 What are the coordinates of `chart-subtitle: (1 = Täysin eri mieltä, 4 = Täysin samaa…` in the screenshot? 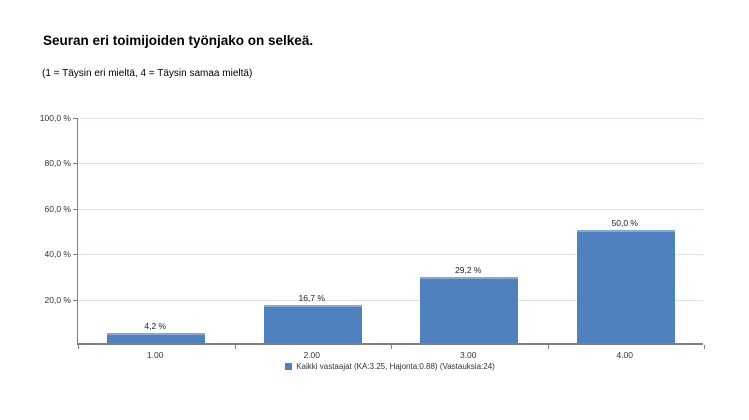 It's located at (147, 73).